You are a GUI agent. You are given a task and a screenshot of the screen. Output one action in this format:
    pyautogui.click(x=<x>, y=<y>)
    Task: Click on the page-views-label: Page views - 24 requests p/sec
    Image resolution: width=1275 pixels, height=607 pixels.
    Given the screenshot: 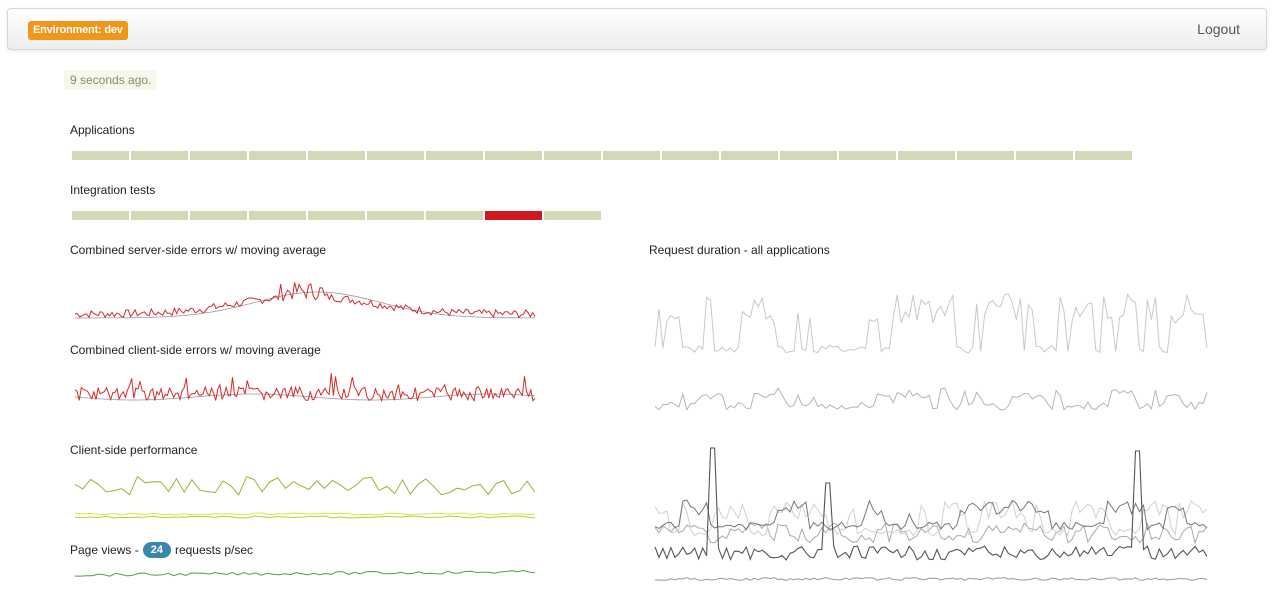 What is the action you would take?
    pyautogui.click(x=161, y=550)
    